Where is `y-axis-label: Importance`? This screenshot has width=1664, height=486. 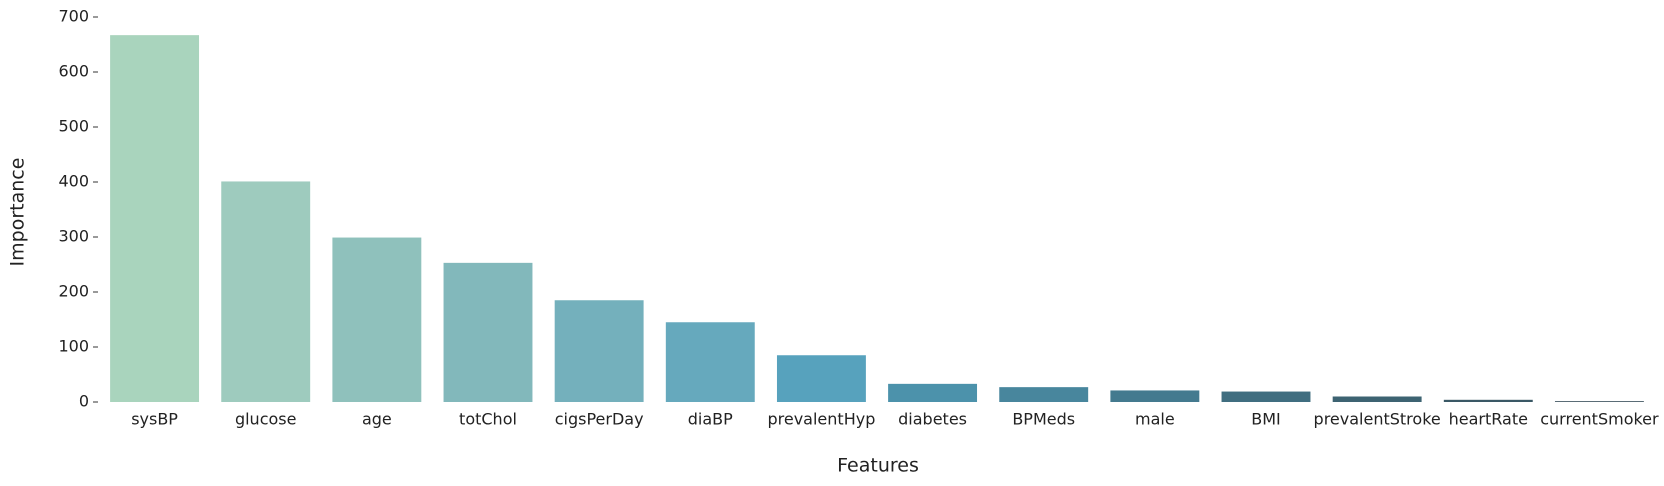
y-axis-label: Importance is located at coordinates (18, 212).